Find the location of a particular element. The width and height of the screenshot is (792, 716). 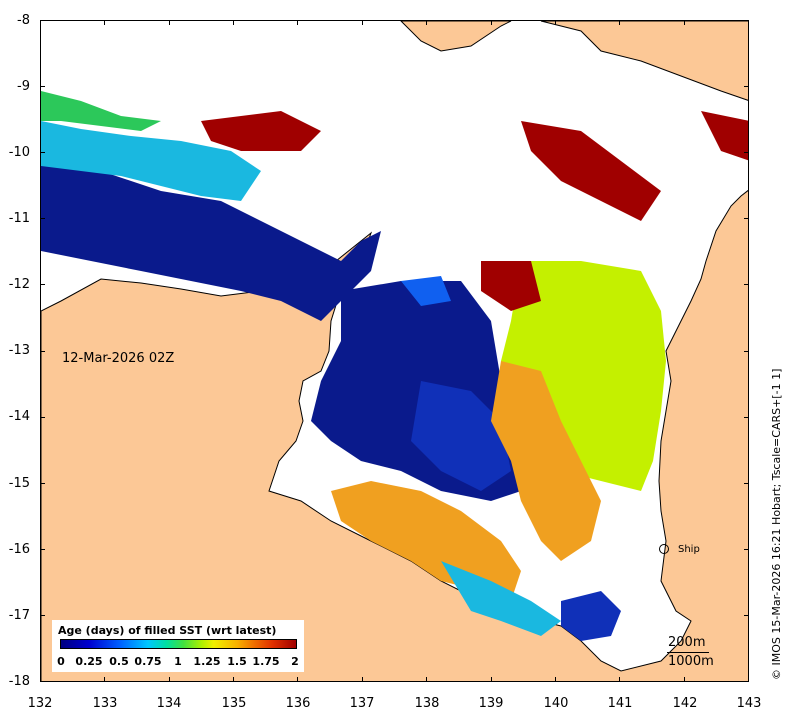

x-tick-label: 135 is located at coordinates (234, 703).